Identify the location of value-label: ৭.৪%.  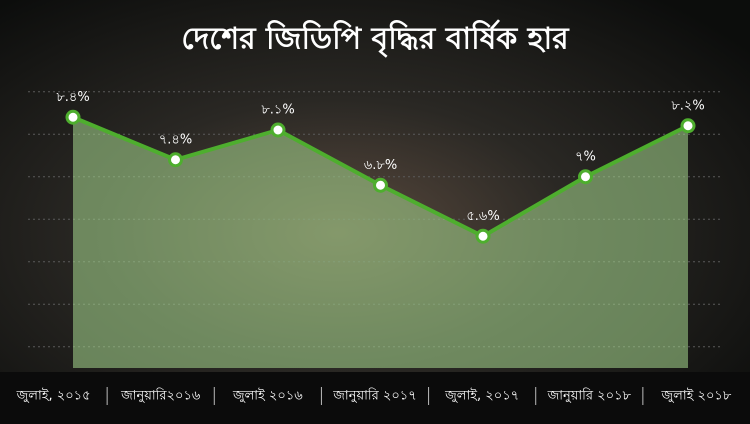
(175, 139).